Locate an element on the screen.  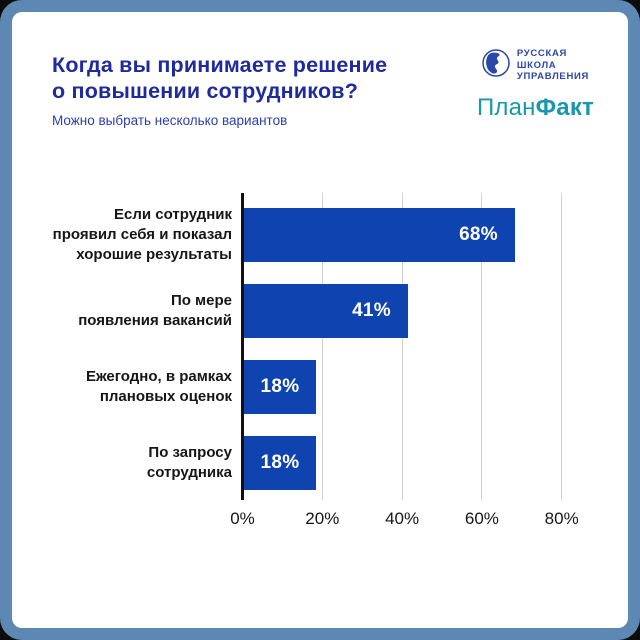
rsu-text-line: ШКОЛА is located at coordinates (536, 65).